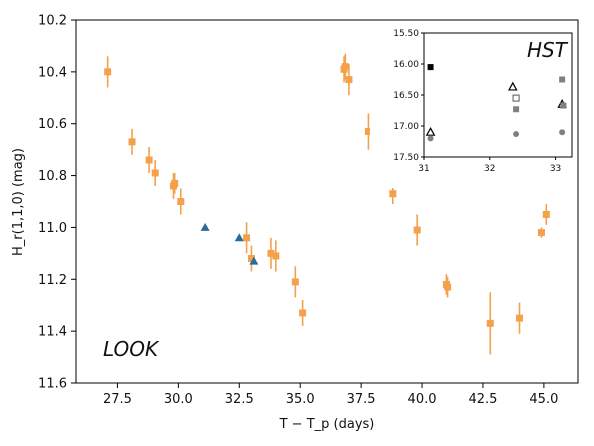  Describe the element at coordinates (52, 228) in the screenshot. I see `y-tick-label: 11.0` at that location.